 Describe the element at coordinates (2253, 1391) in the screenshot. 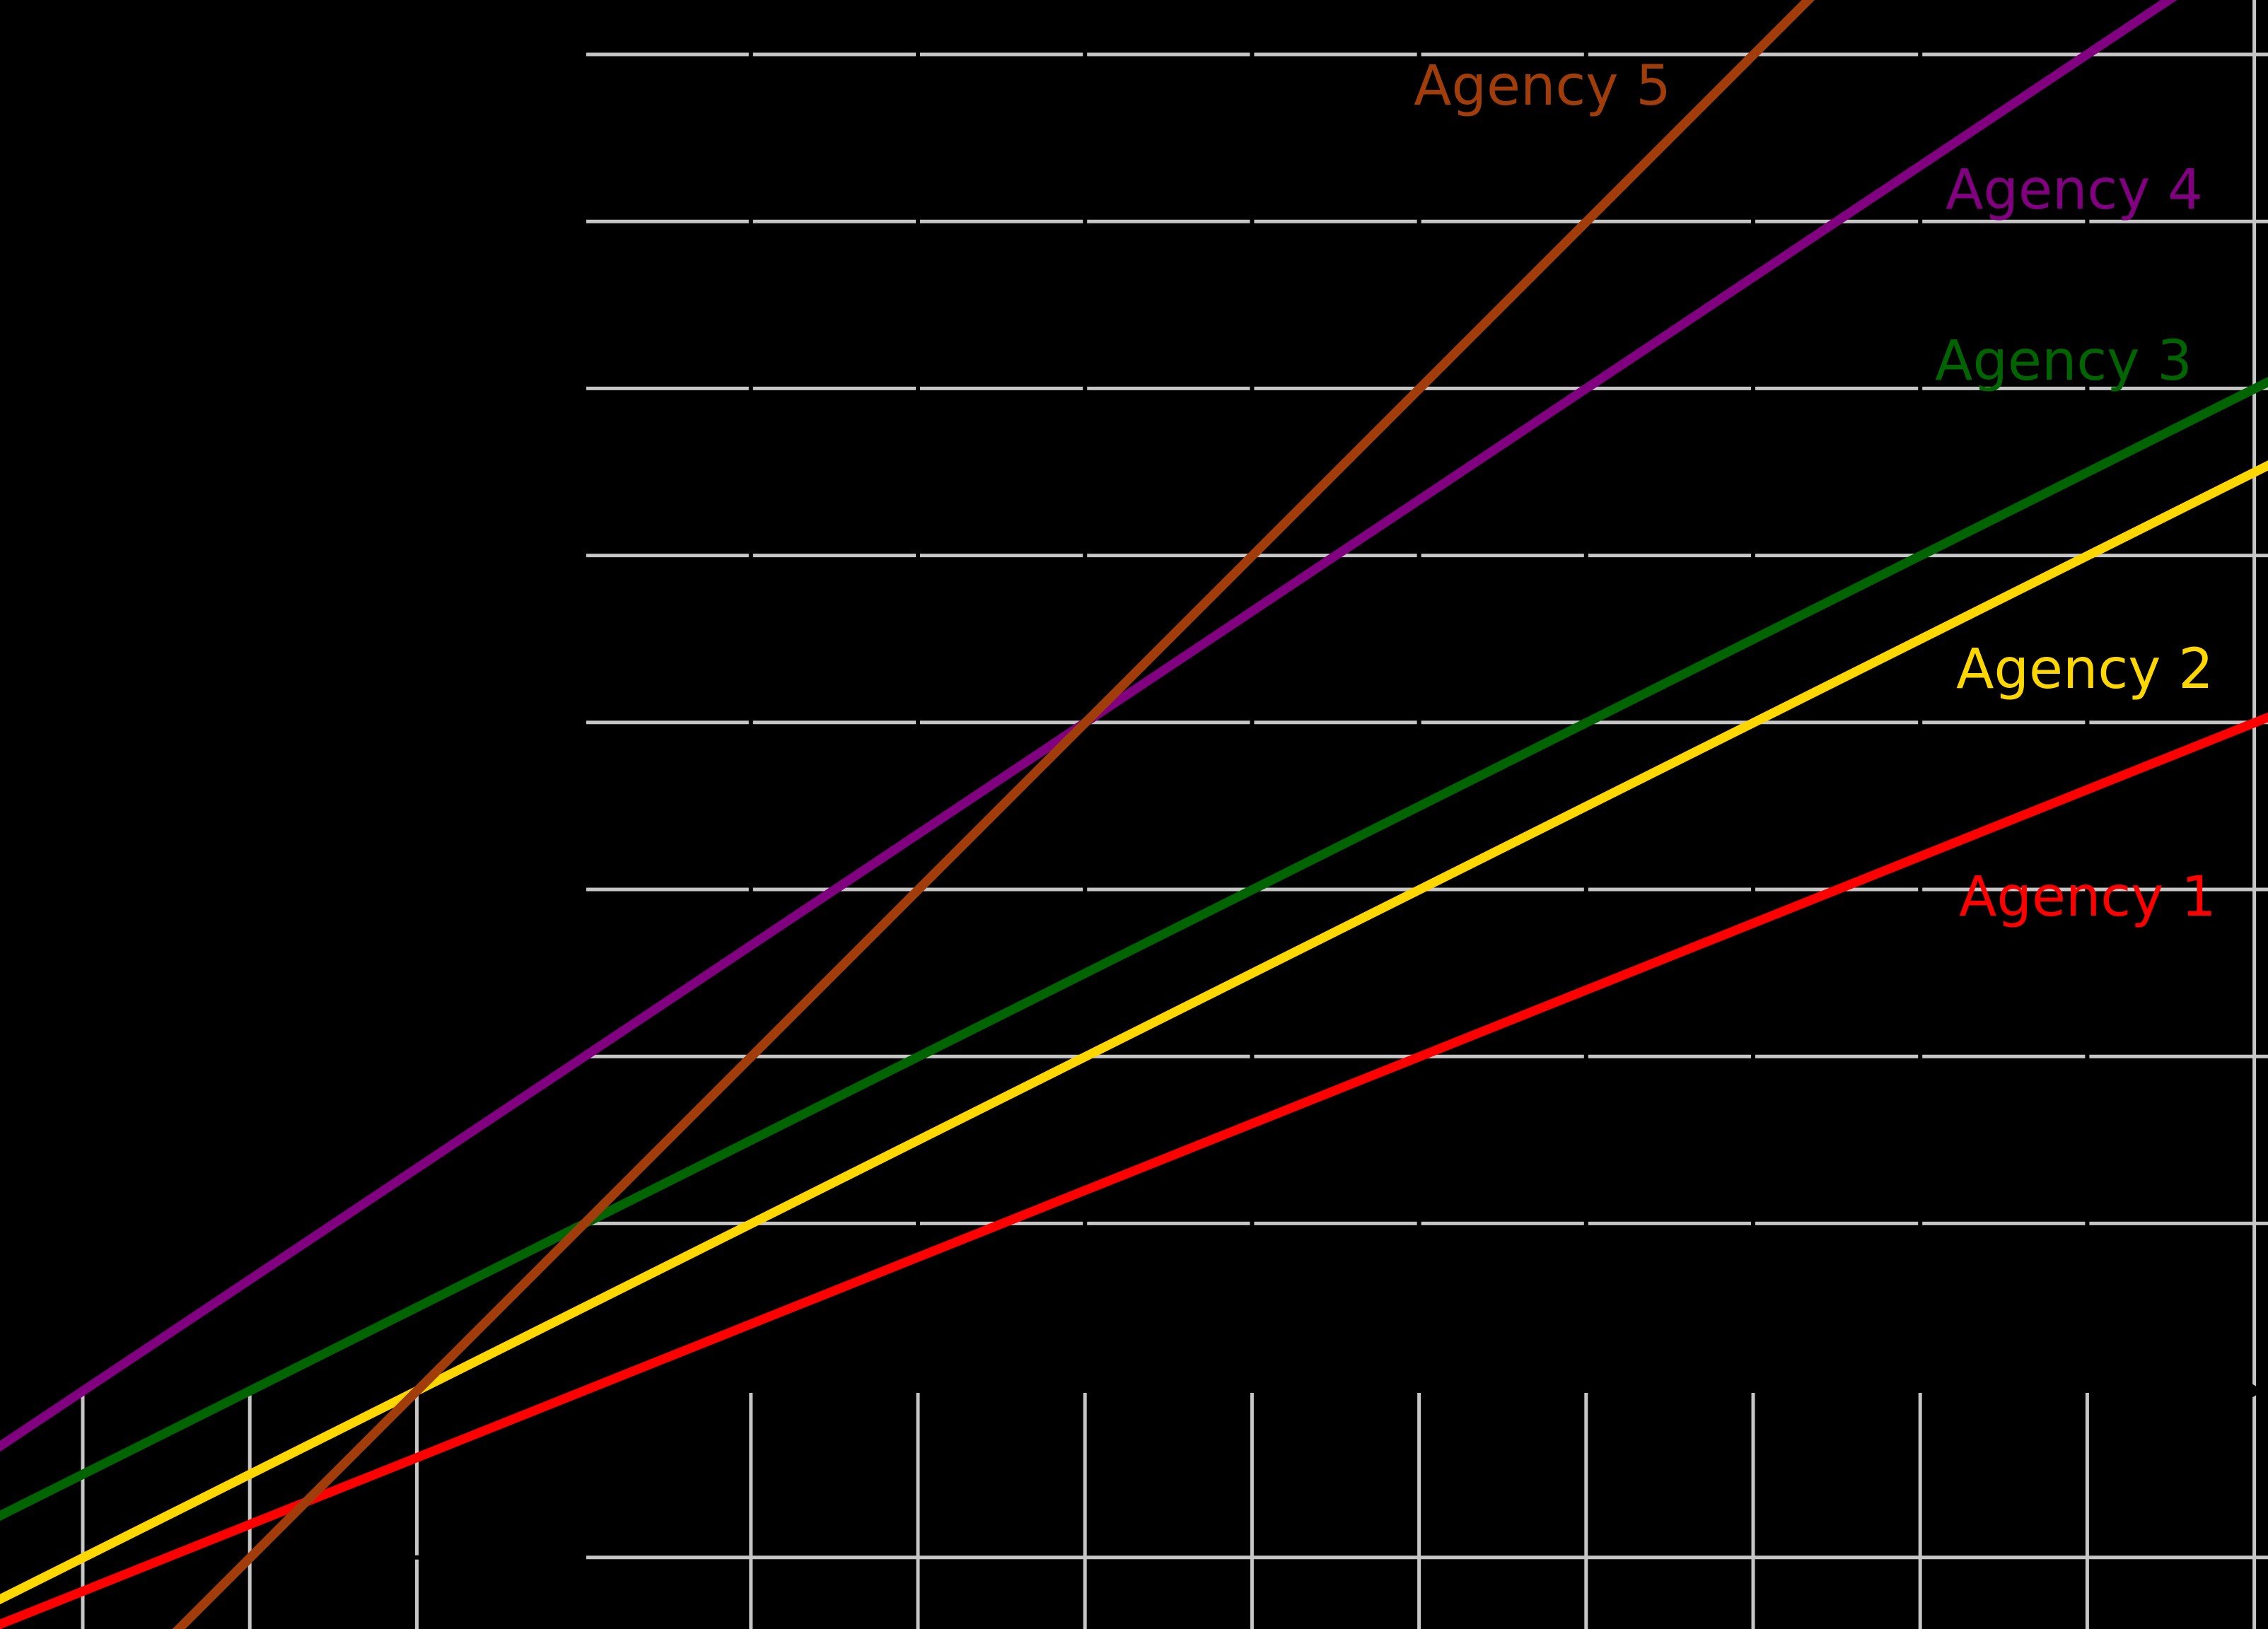

I see `x-axis-arrowhead` at that location.